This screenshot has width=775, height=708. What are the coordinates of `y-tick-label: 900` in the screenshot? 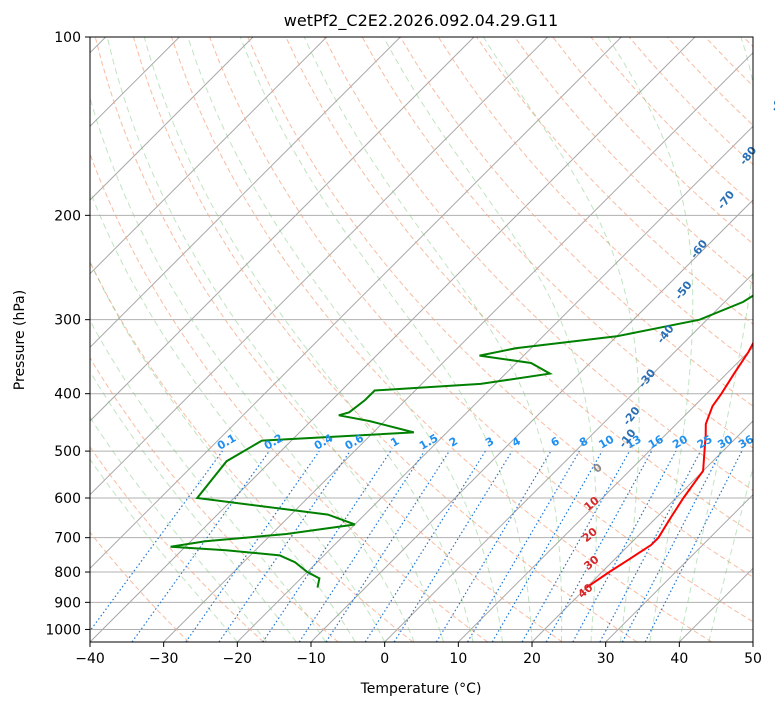 It's located at (67, 603).